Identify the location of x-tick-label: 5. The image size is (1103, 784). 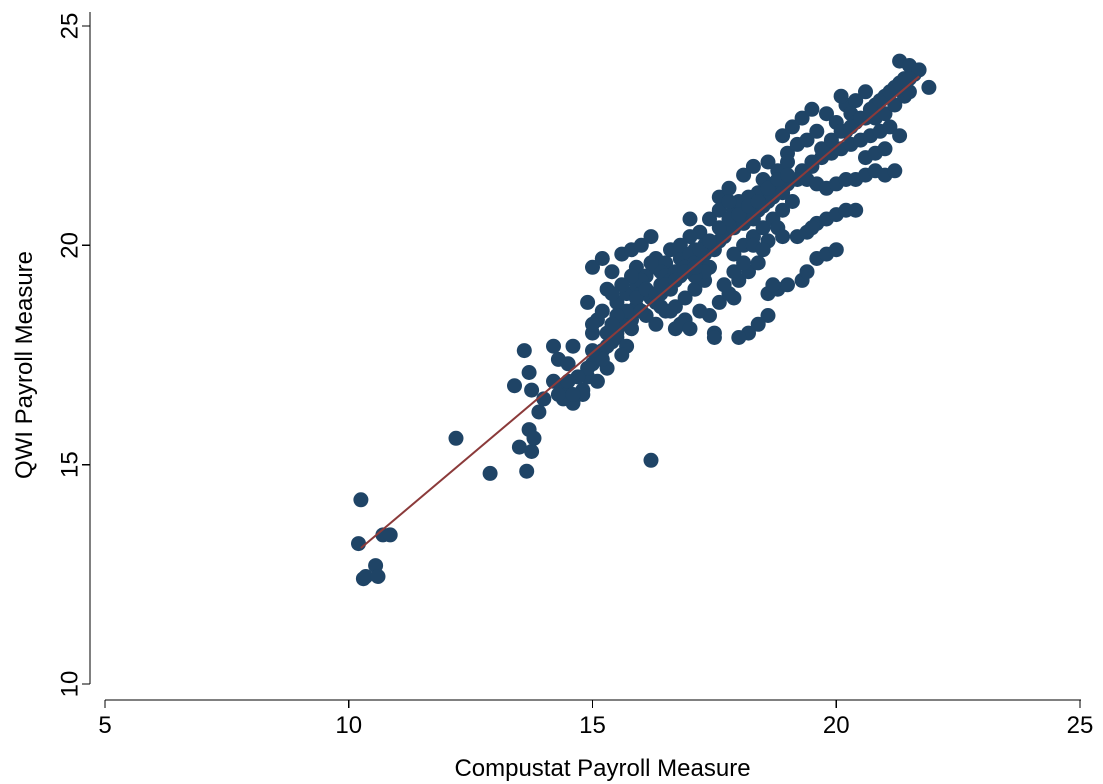
(104, 725).